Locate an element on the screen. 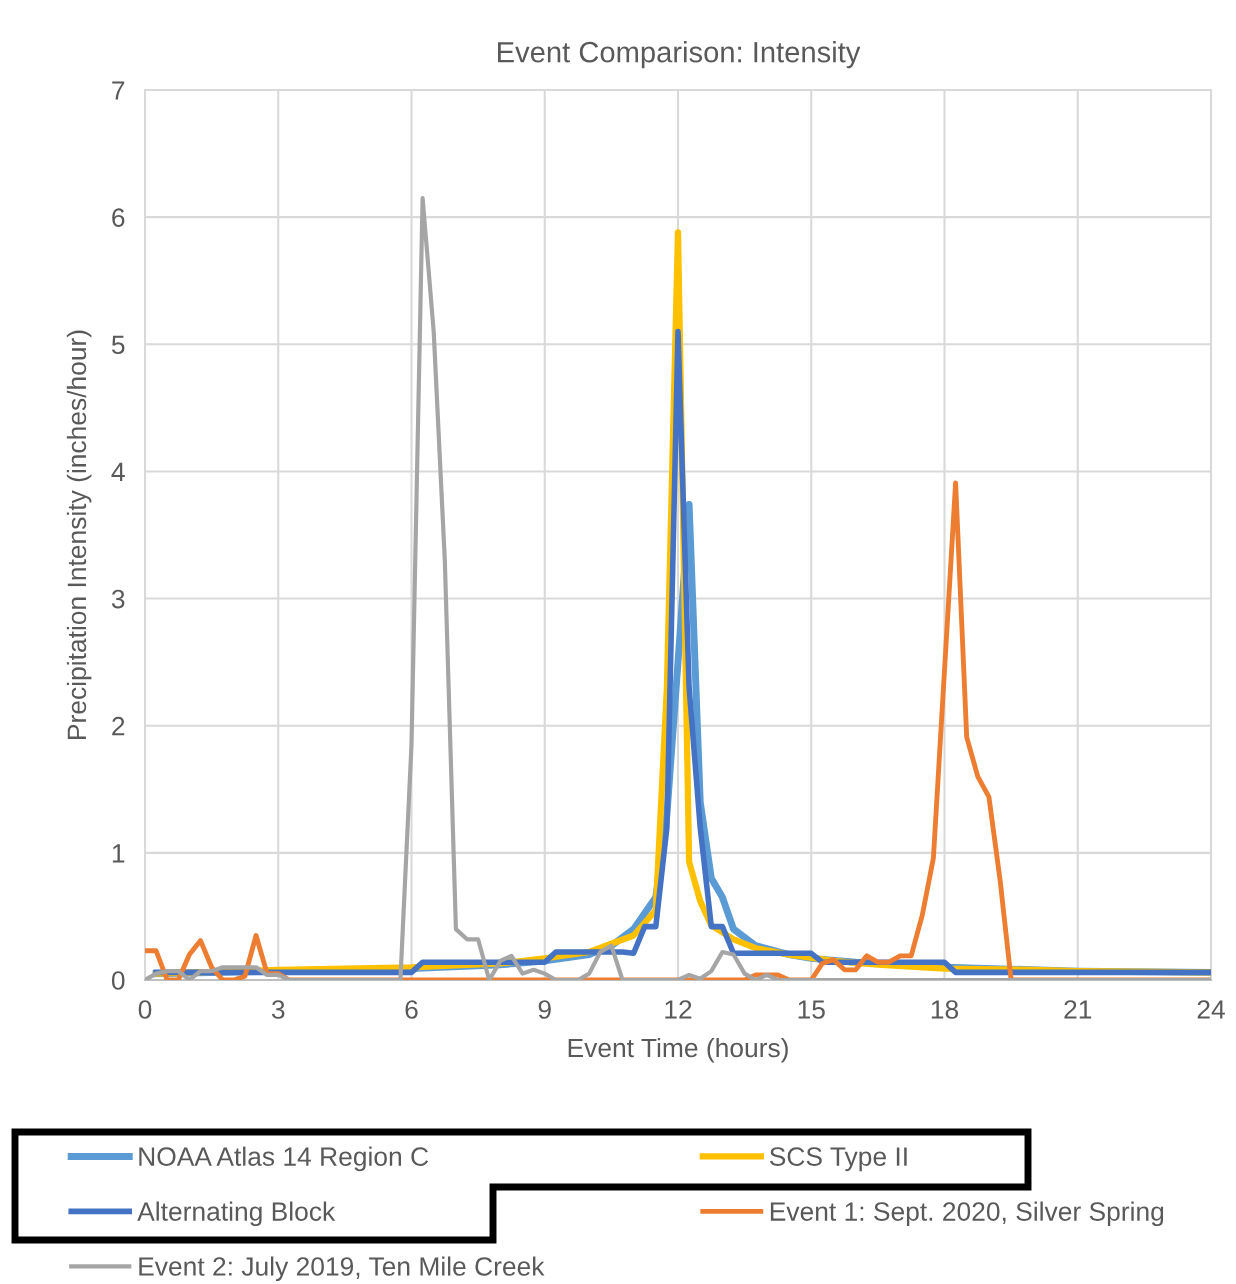 Image resolution: width=1236 pixels, height=1284 pixels. y-tick-label: 5 is located at coordinates (118, 345).